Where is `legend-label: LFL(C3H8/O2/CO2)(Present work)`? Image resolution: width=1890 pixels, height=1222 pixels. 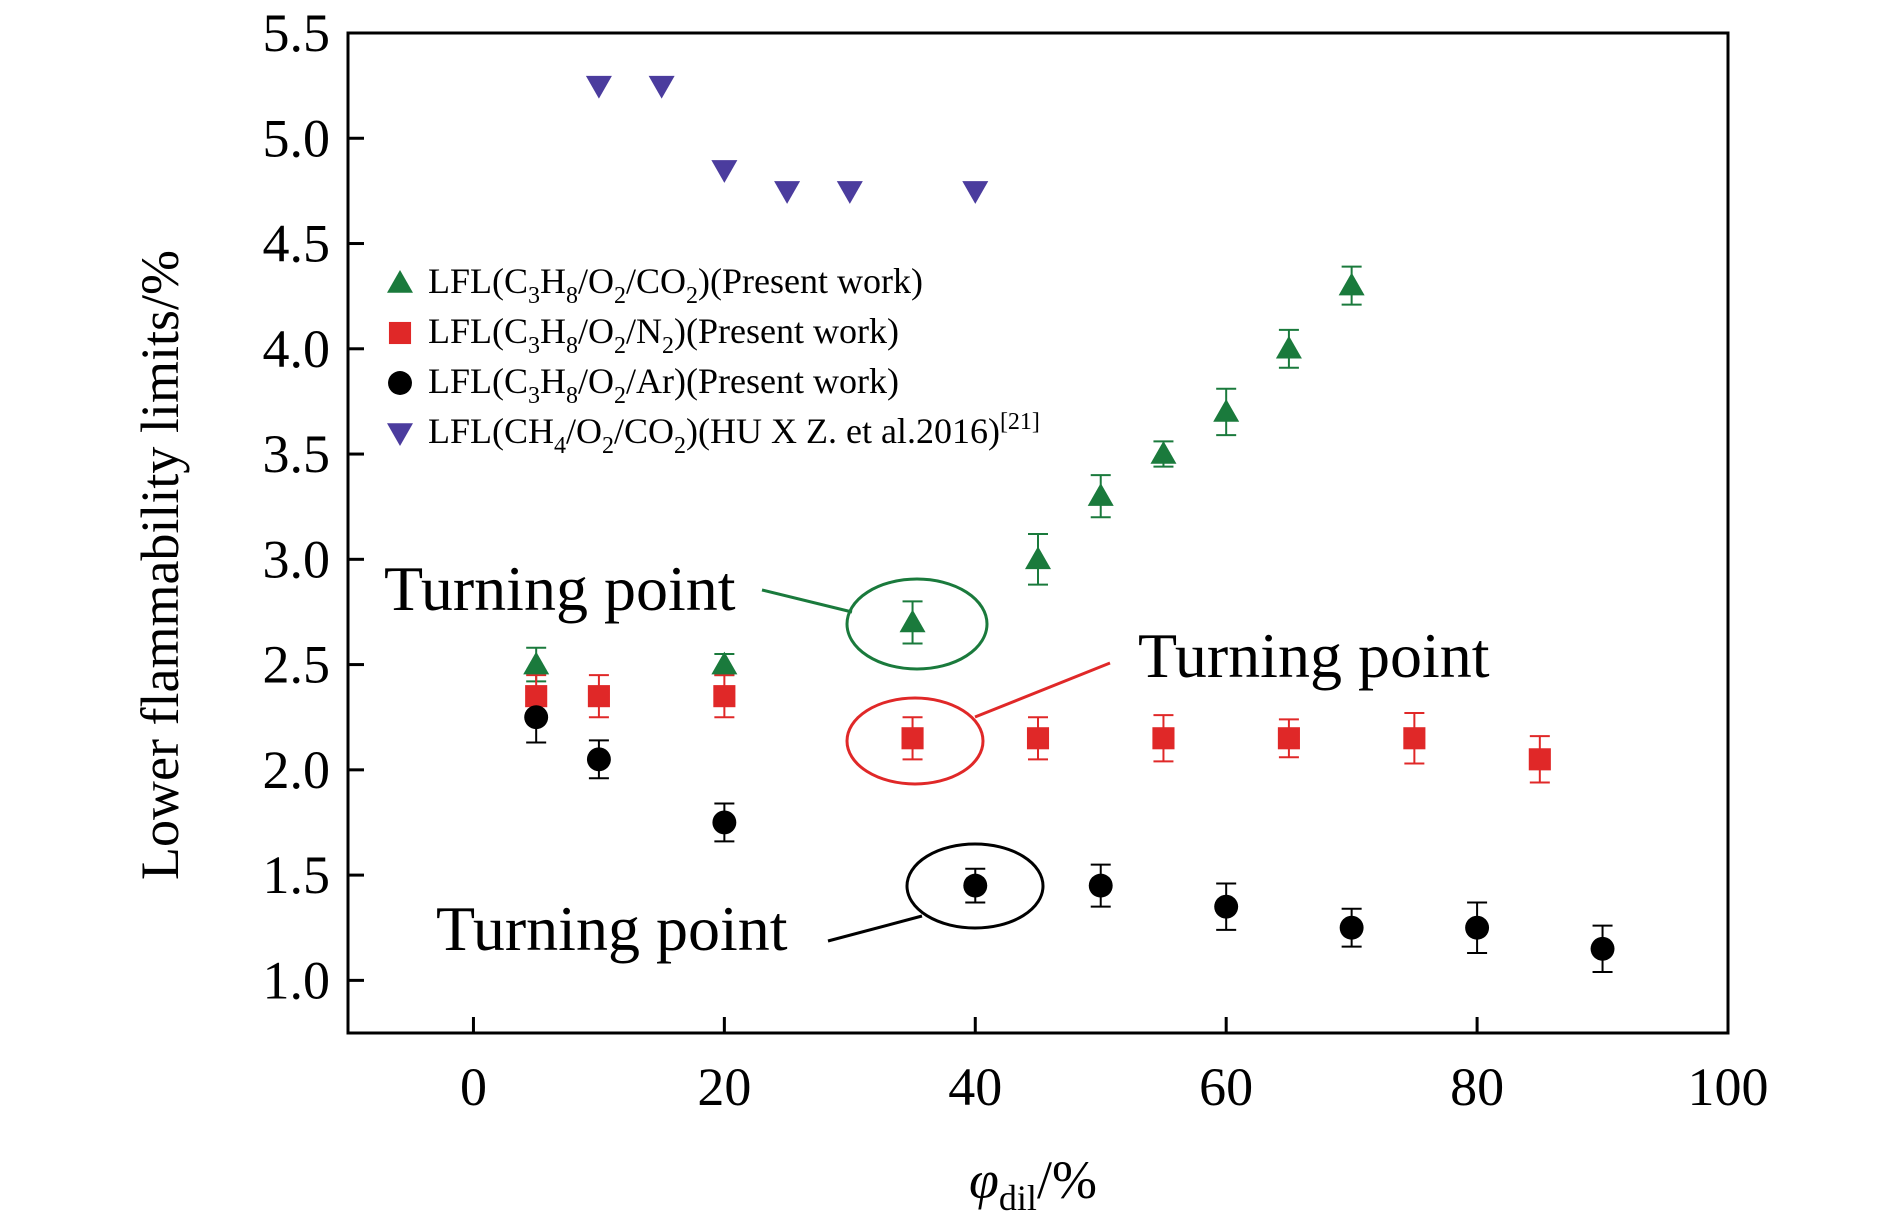 legend-label: LFL(C3H8/O2/CO2)(Present work) is located at coordinates (675, 285).